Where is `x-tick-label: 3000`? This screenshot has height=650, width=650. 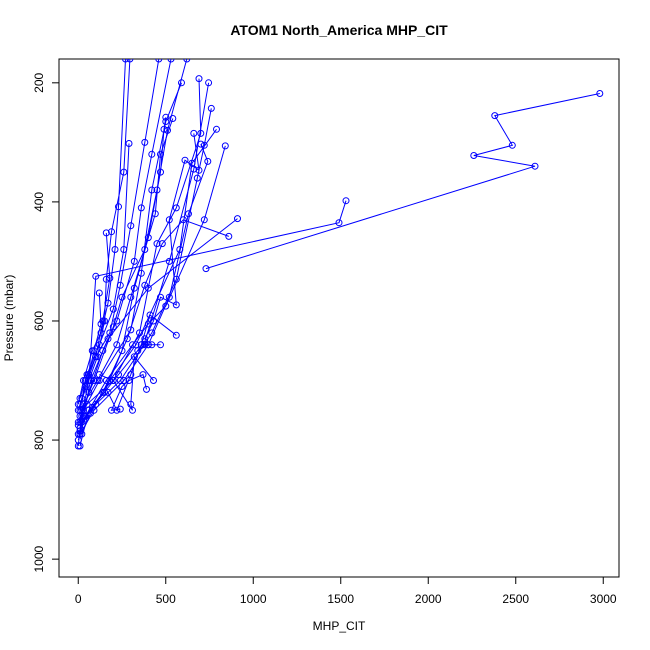 x-tick-label: 3000 is located at coordinates (603, 599).